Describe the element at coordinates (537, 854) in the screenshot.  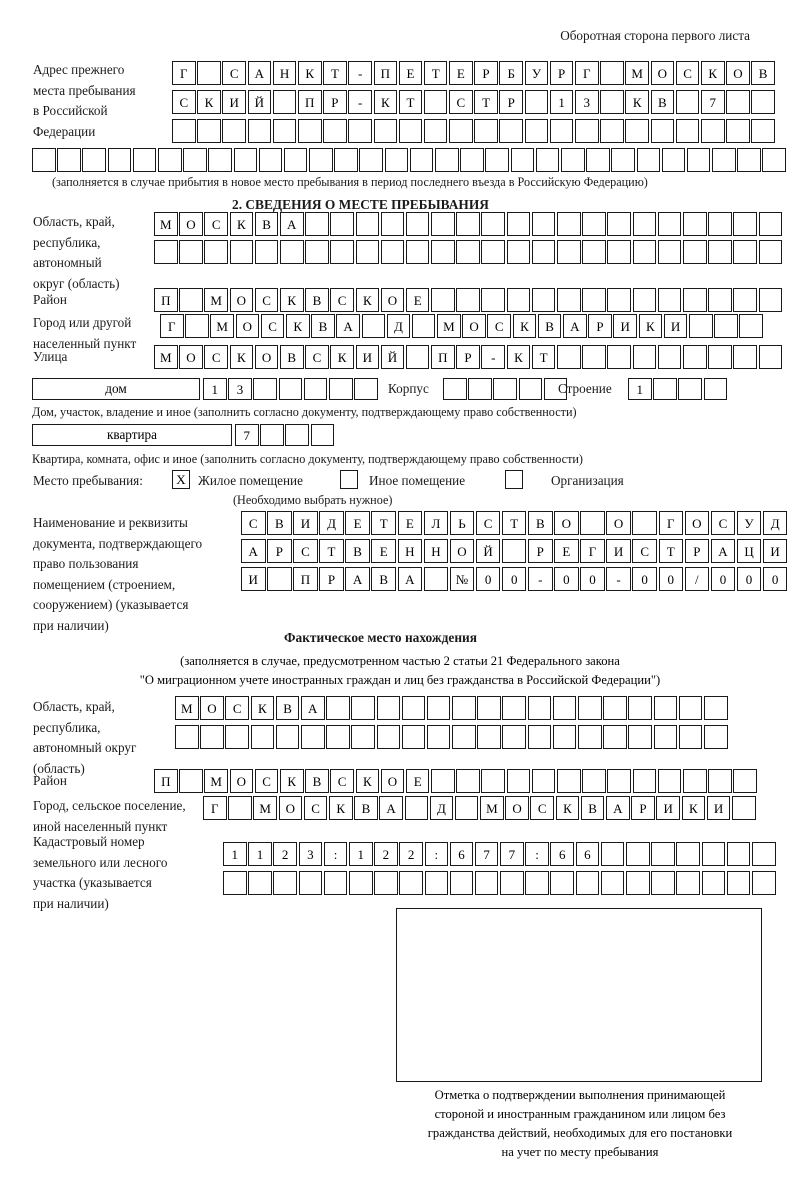
I see `form-cell: :` at that location.